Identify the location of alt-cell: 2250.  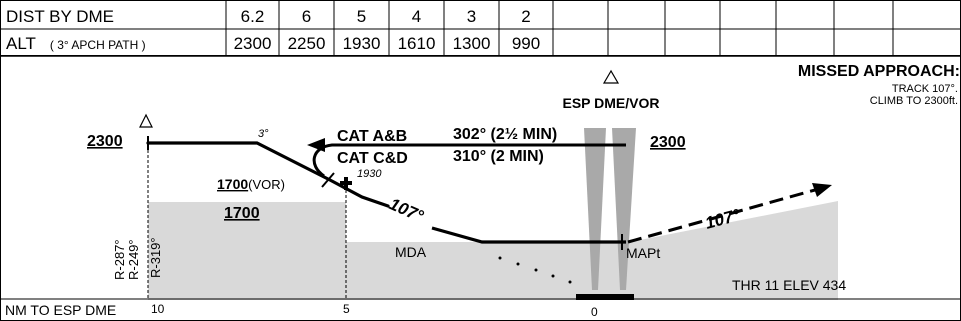
(307, 43).